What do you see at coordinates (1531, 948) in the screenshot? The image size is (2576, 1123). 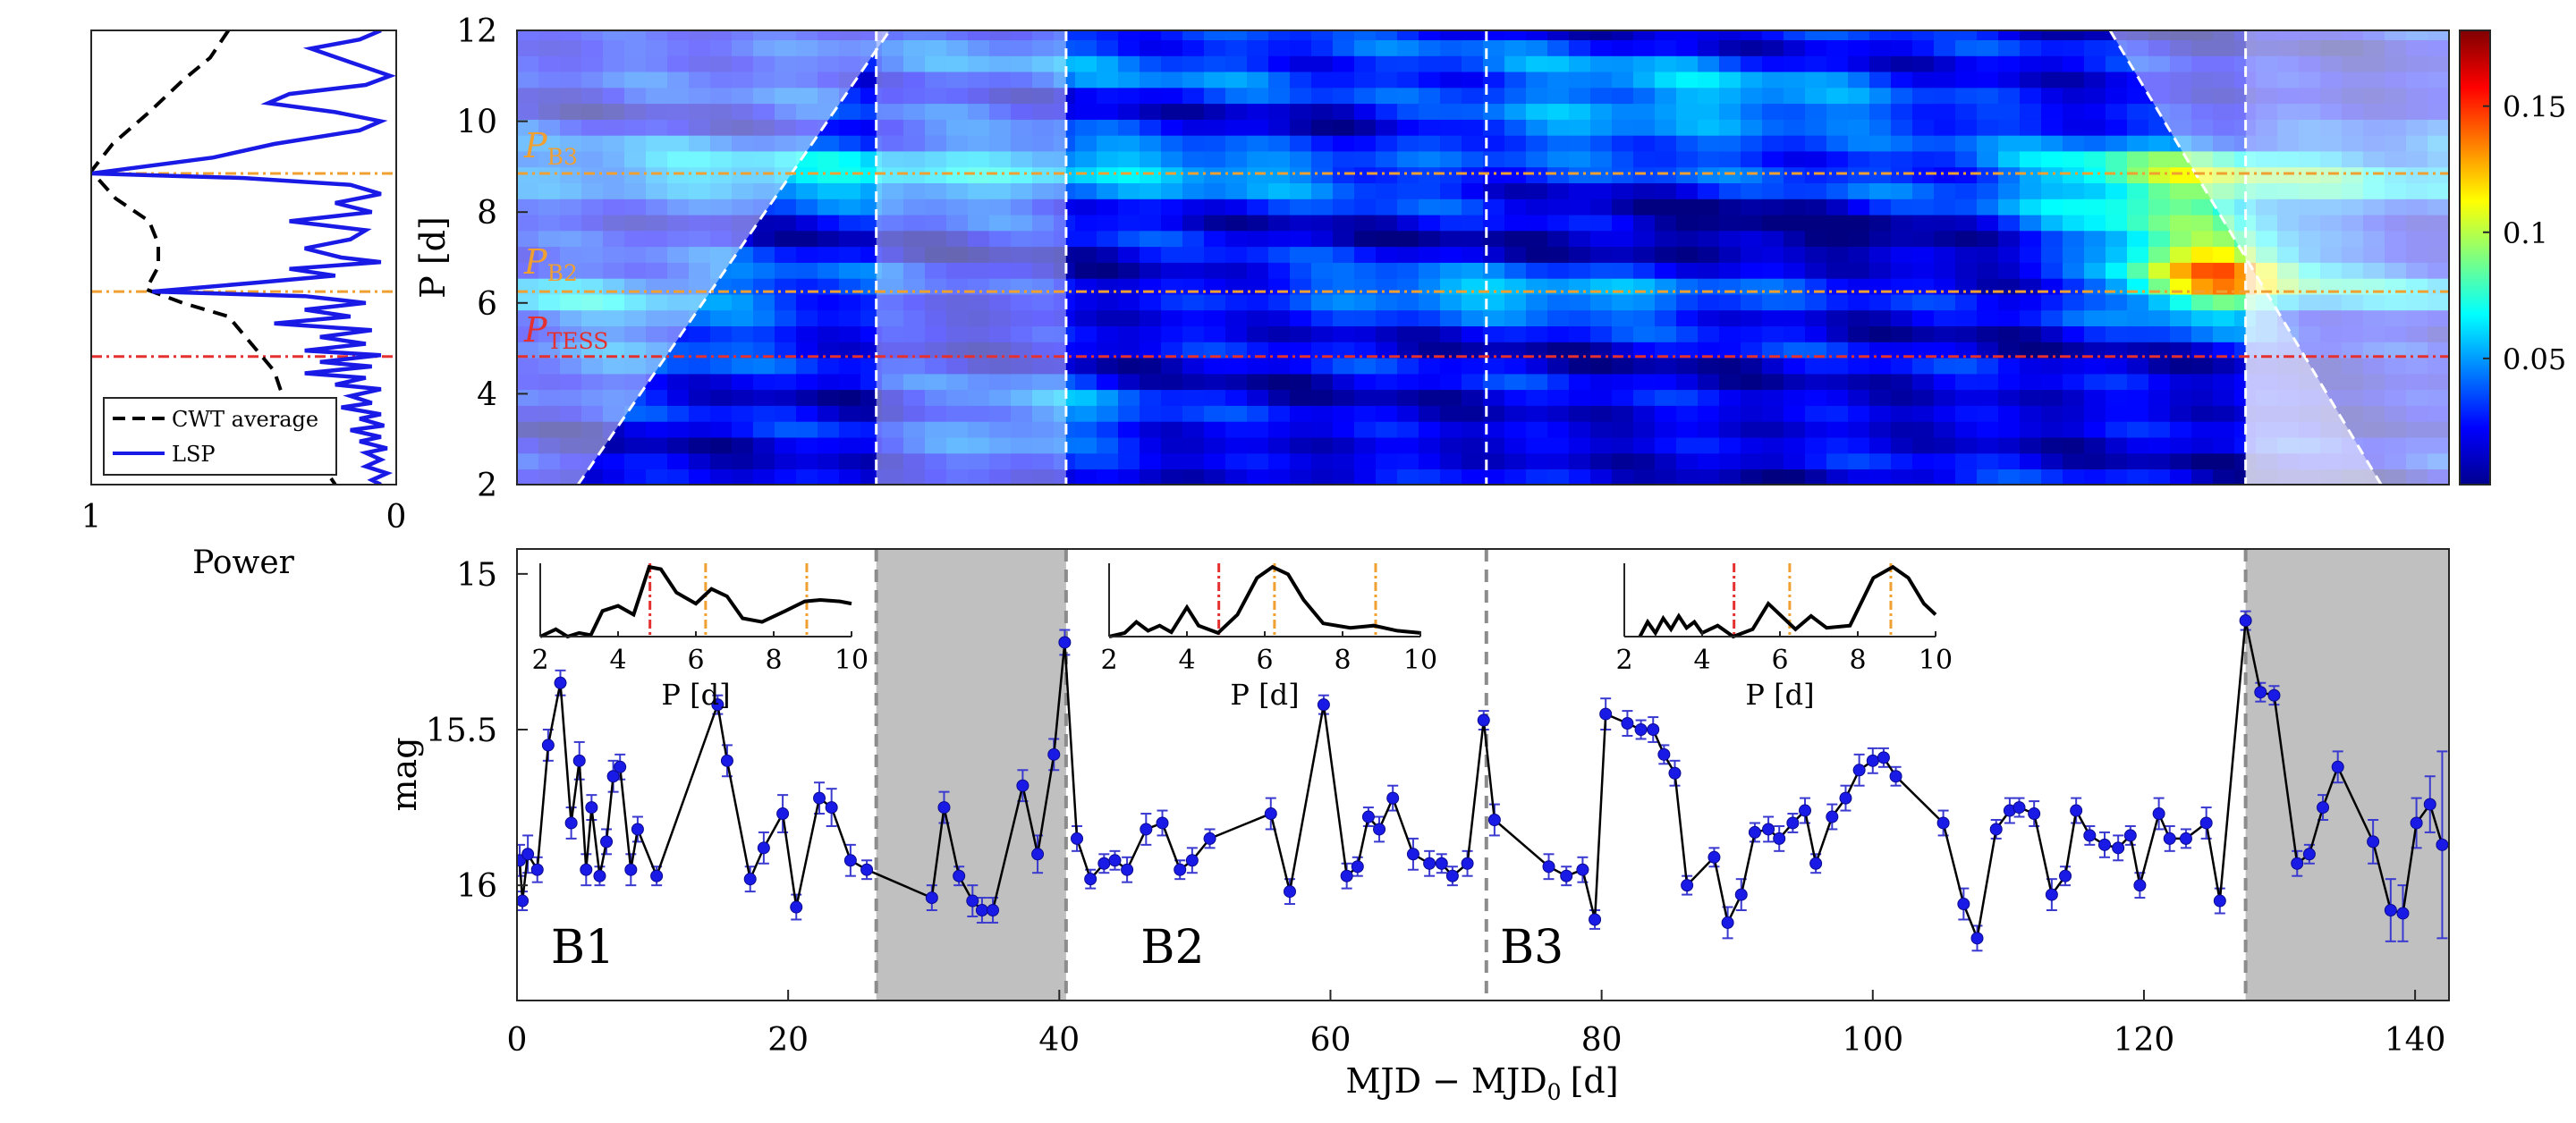 I see `segment-label-b3: B3` at bounding box center [1531, 948].